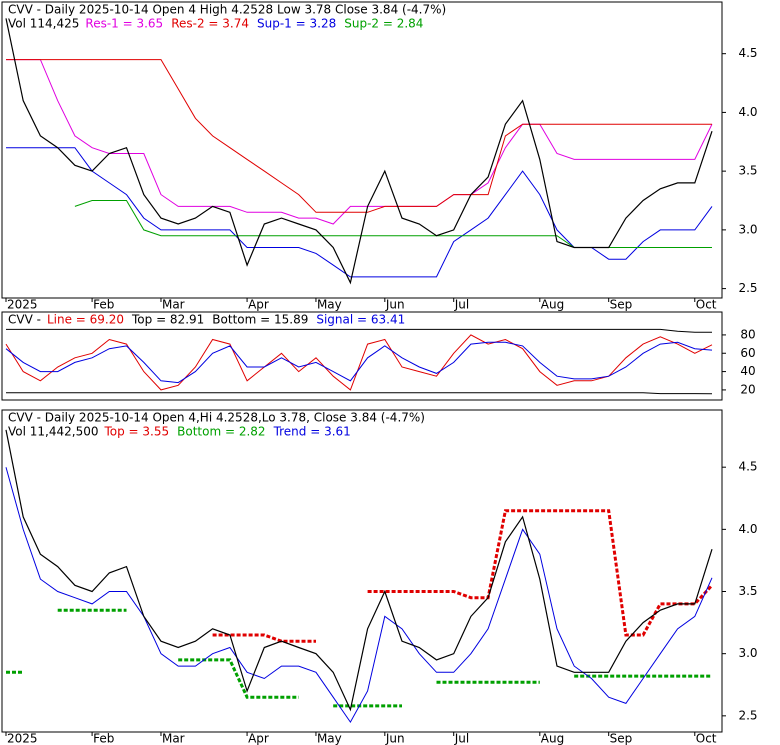 Image resolution: width=780 pixels, height=745 pixels. What do you see at coordinates (296, 24) in the screenshot?
I see `legend-entry: Sup-1 = 3.28` at bounding box center [296, 24].